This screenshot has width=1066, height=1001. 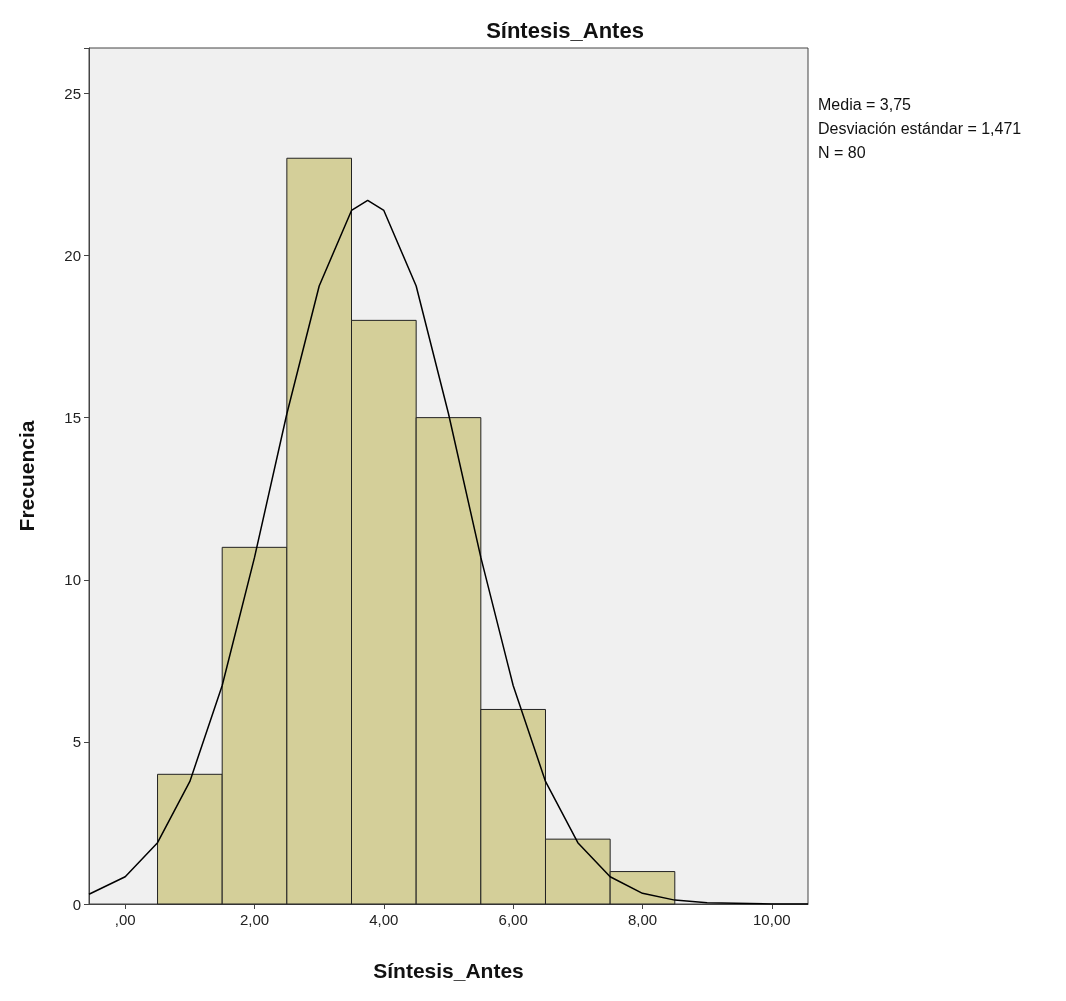 I want to click on x-tick-label: 8,00, so click(x=642, y=919).